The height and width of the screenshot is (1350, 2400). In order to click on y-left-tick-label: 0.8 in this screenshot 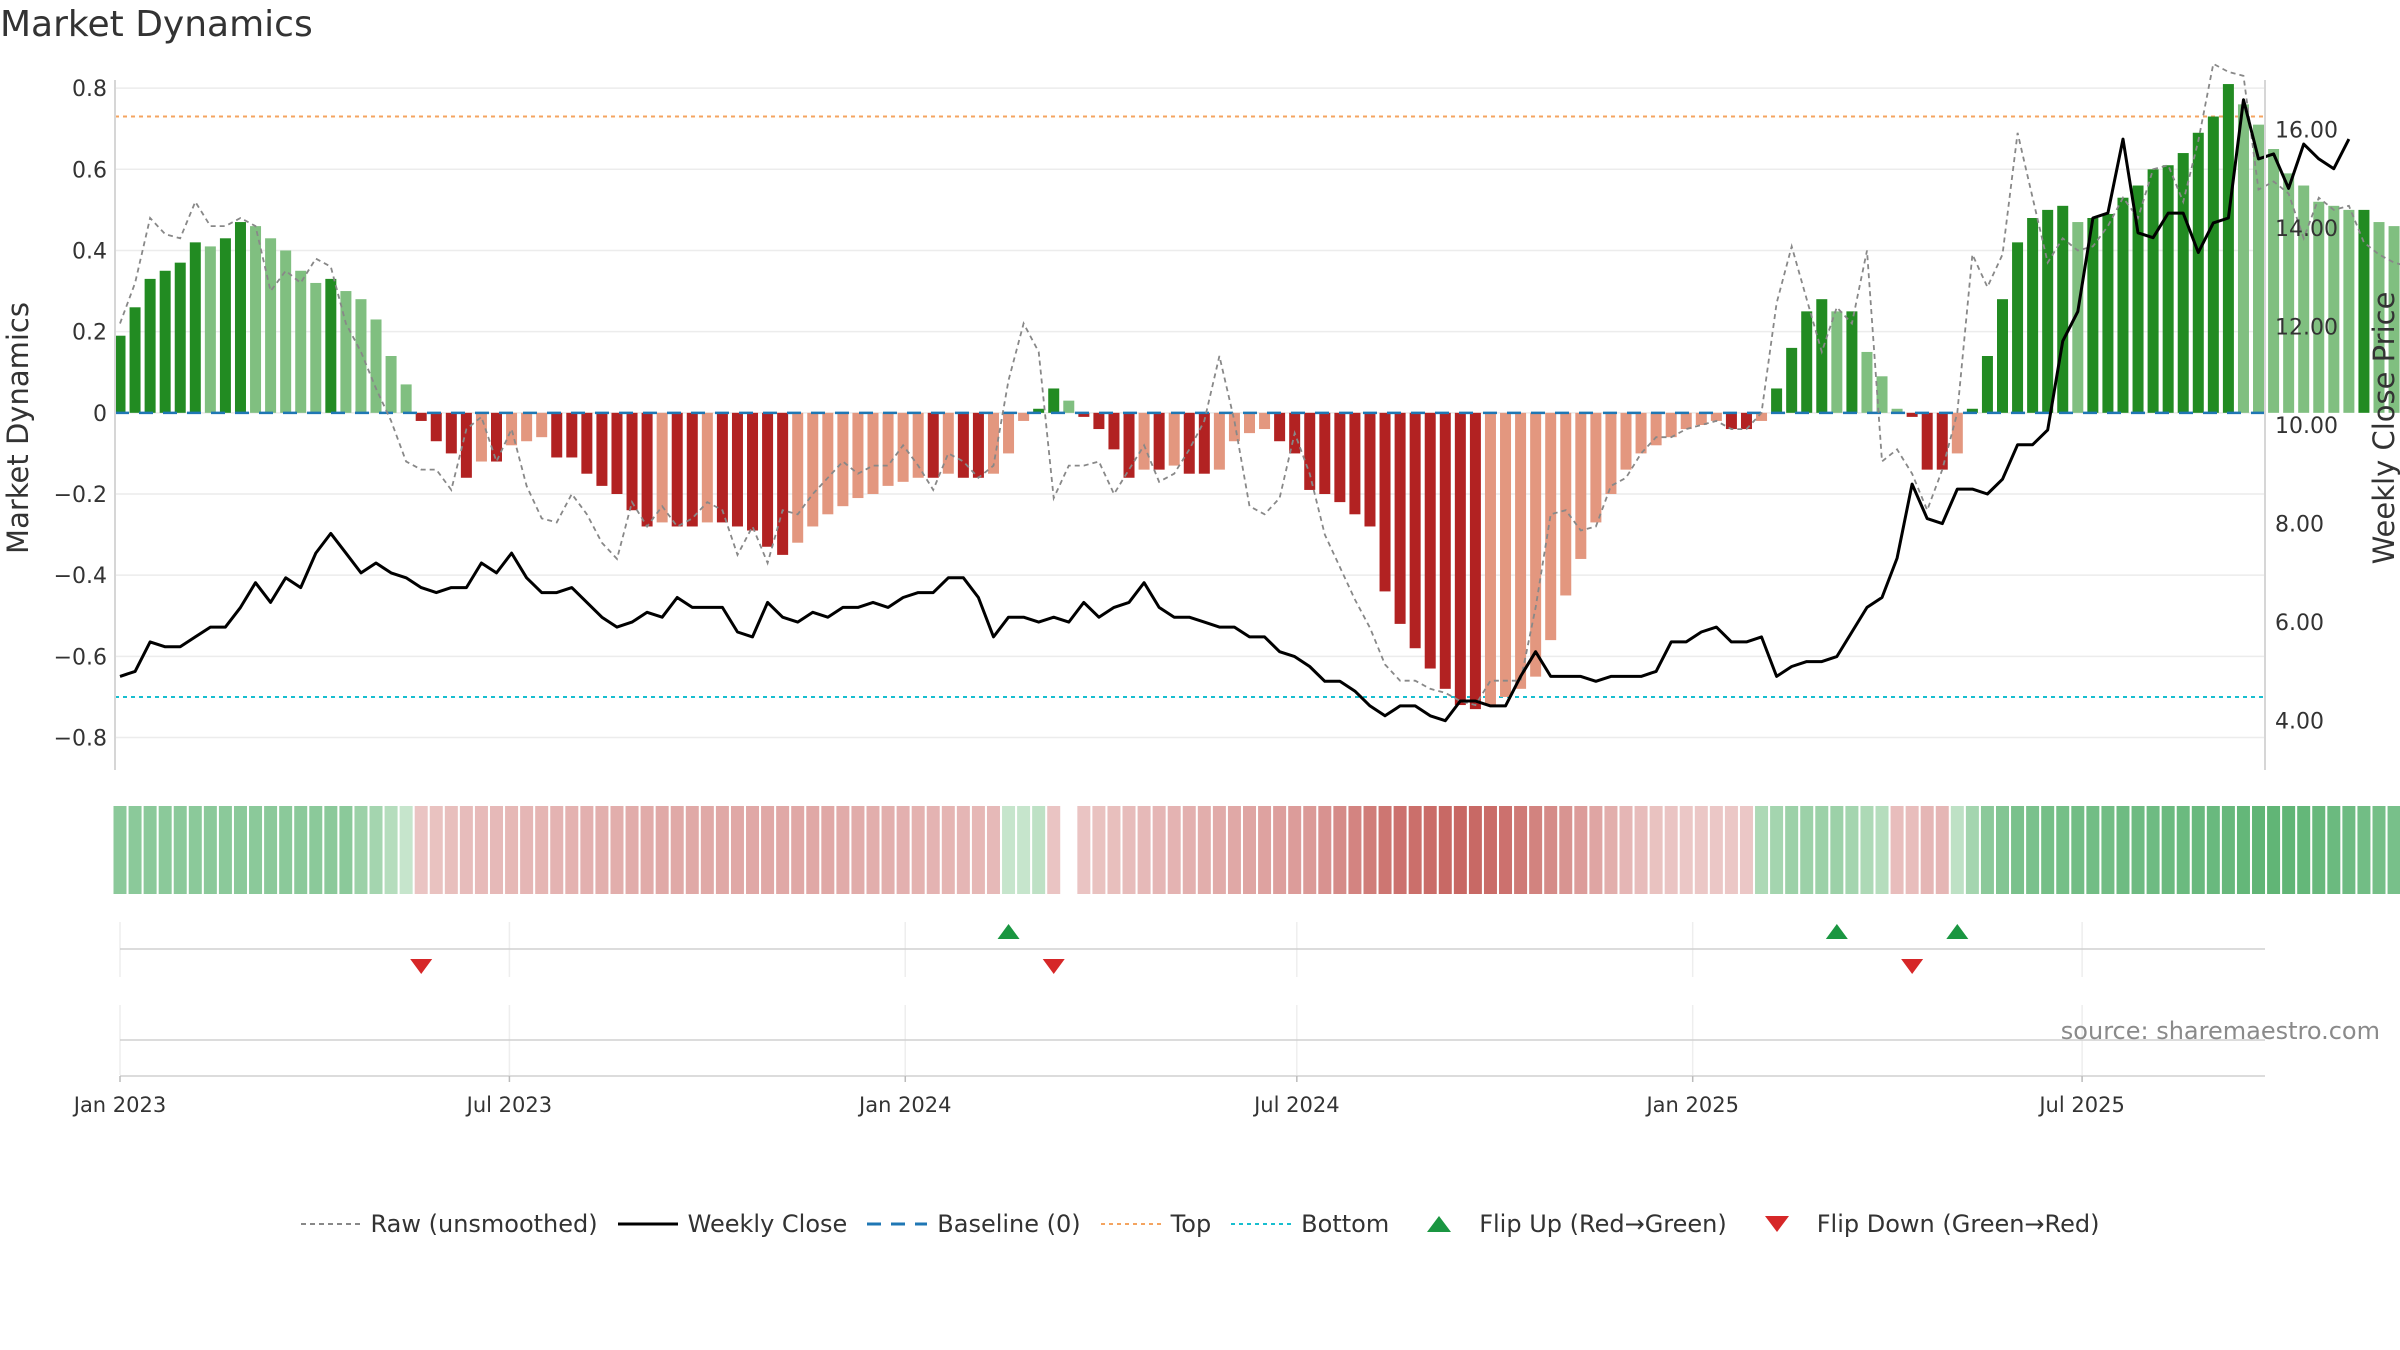, I will do `click(89, 89)`.